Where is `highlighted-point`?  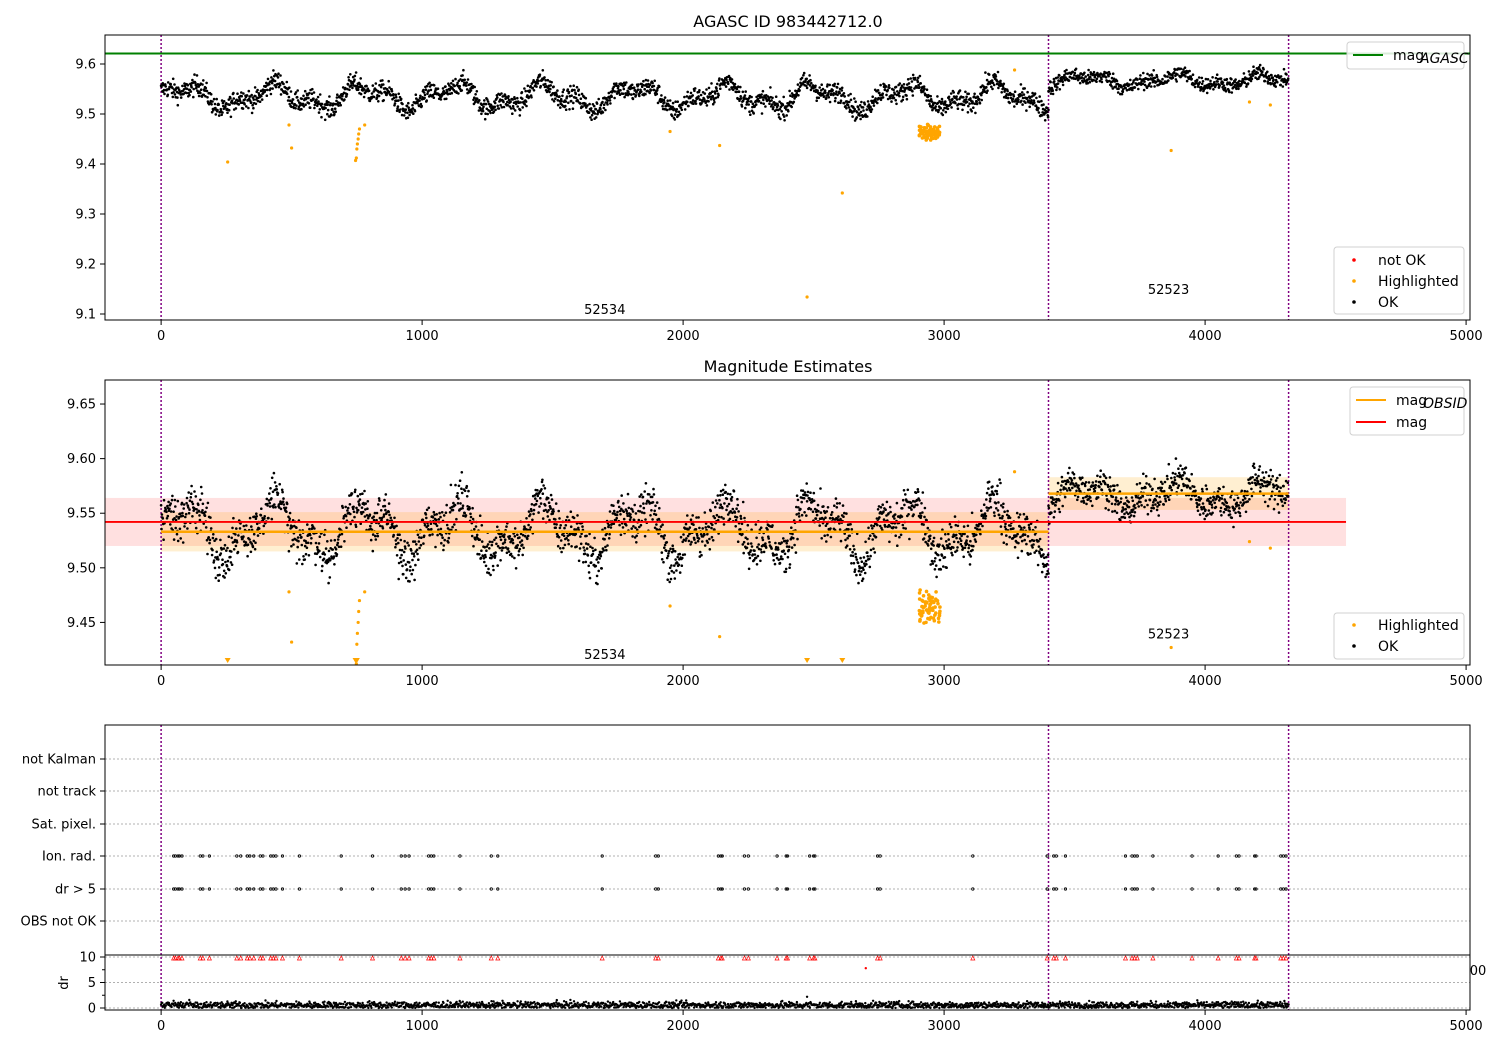 highlighted-point is located at coordinates (358, 139).